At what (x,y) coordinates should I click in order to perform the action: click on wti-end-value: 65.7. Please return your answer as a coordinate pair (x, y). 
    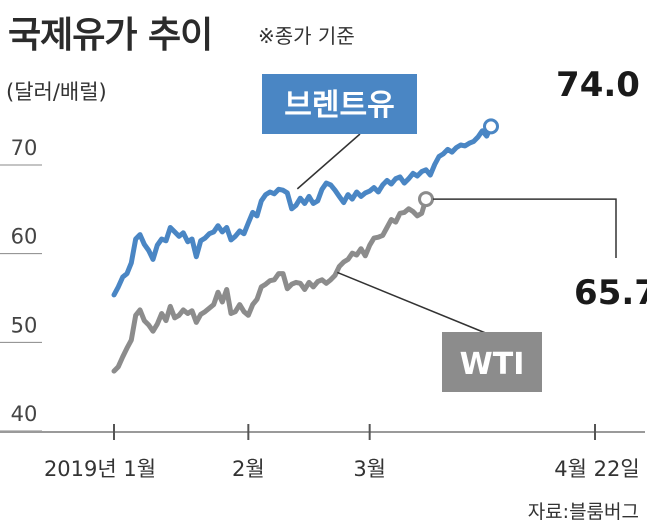
    Looking at the image, I should click on (610, 293).